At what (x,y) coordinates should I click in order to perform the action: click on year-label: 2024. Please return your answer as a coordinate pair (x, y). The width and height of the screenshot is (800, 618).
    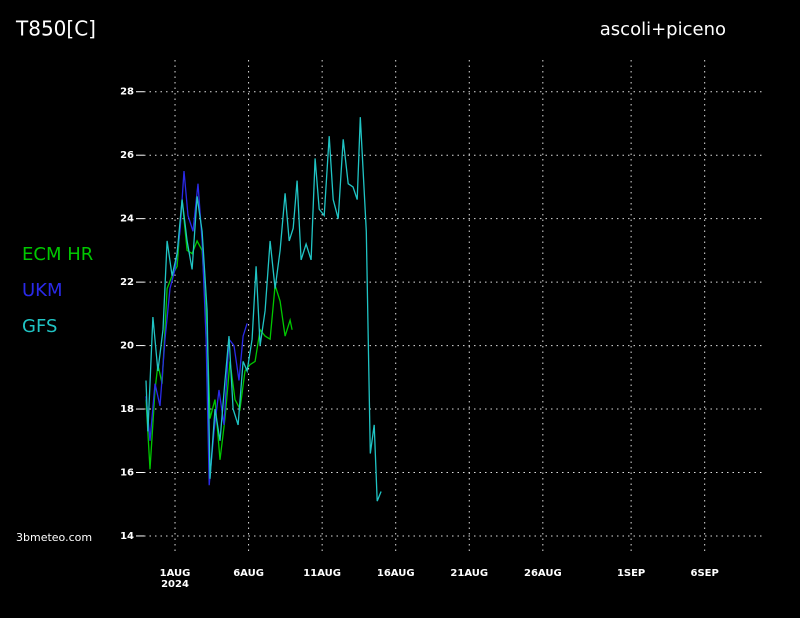
    Looking at the image, I should click on (175, 584).